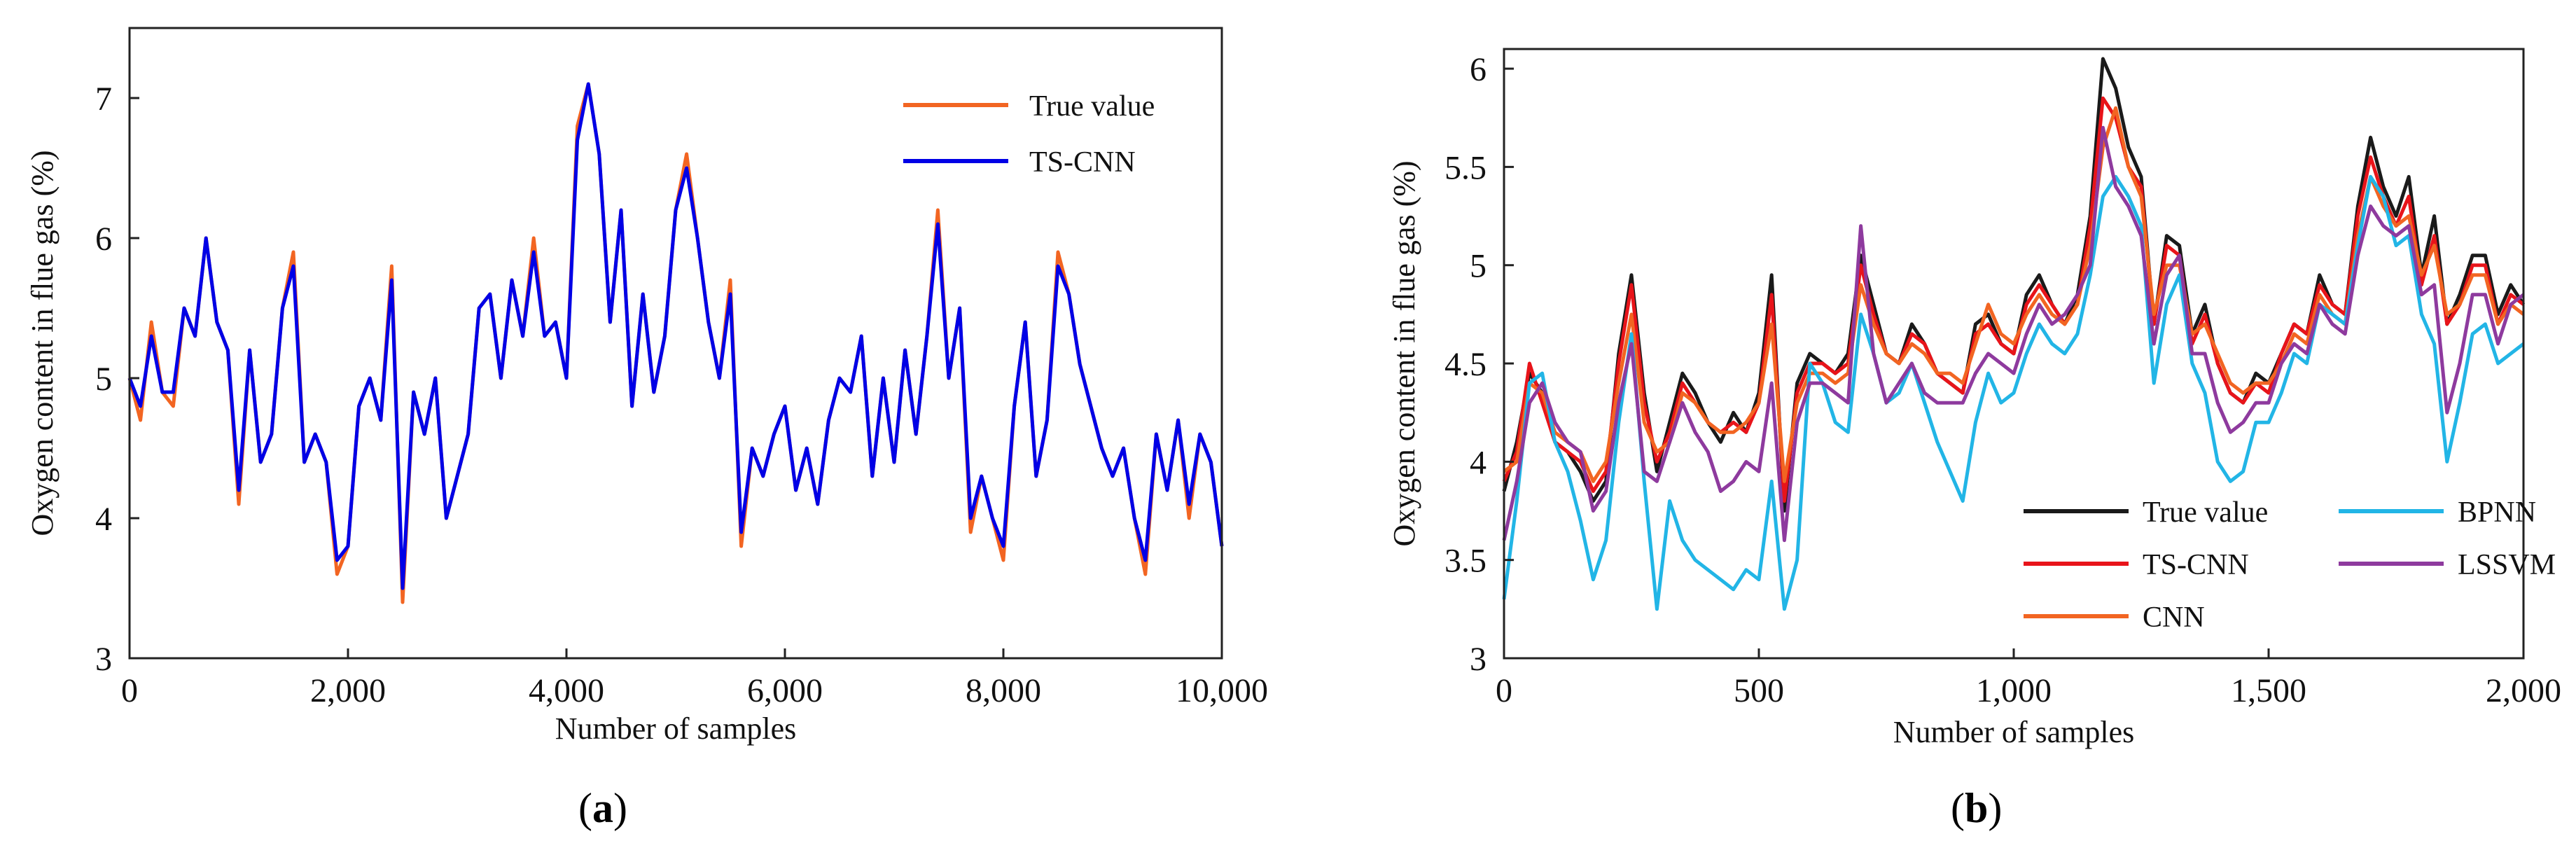 The height and width of the screenshot is (848, 2576). What do you see at coordinates (1465, 364) in the screenshot?
I see `y-tick-label: 4.5` at bounding box center [1465, 364].